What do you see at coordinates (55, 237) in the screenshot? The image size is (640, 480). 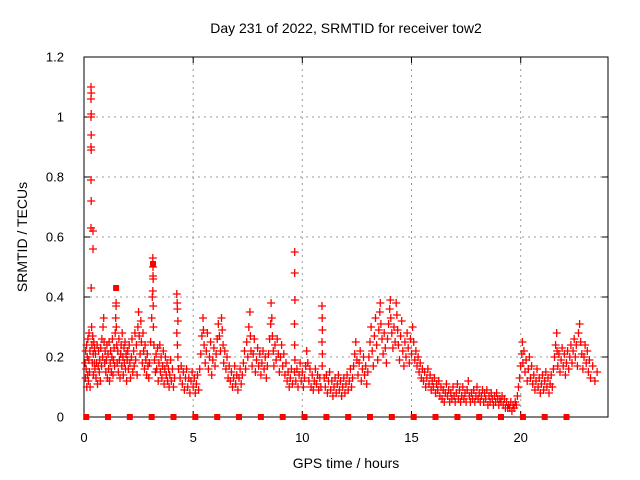 I see `y-tick-label: 0.6` at bounding box center [55, 237].